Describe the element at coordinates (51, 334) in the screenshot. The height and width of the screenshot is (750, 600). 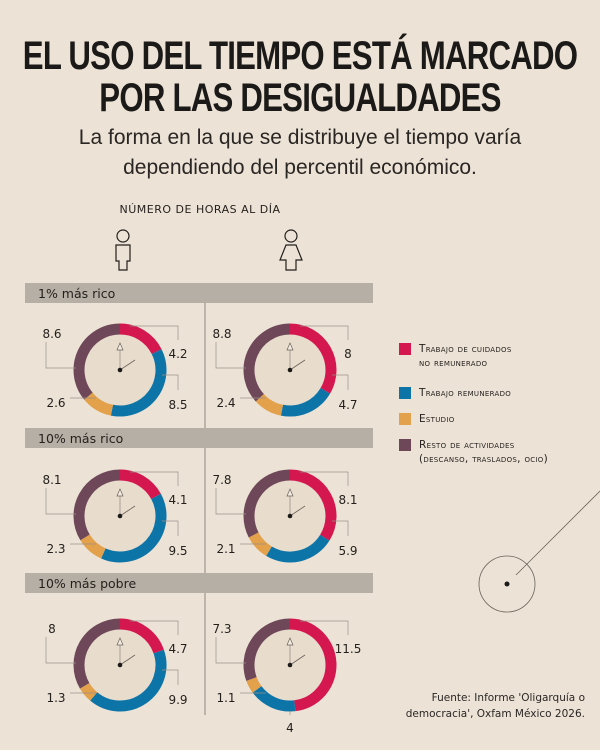
I see `data-label: 8.6` at that location.